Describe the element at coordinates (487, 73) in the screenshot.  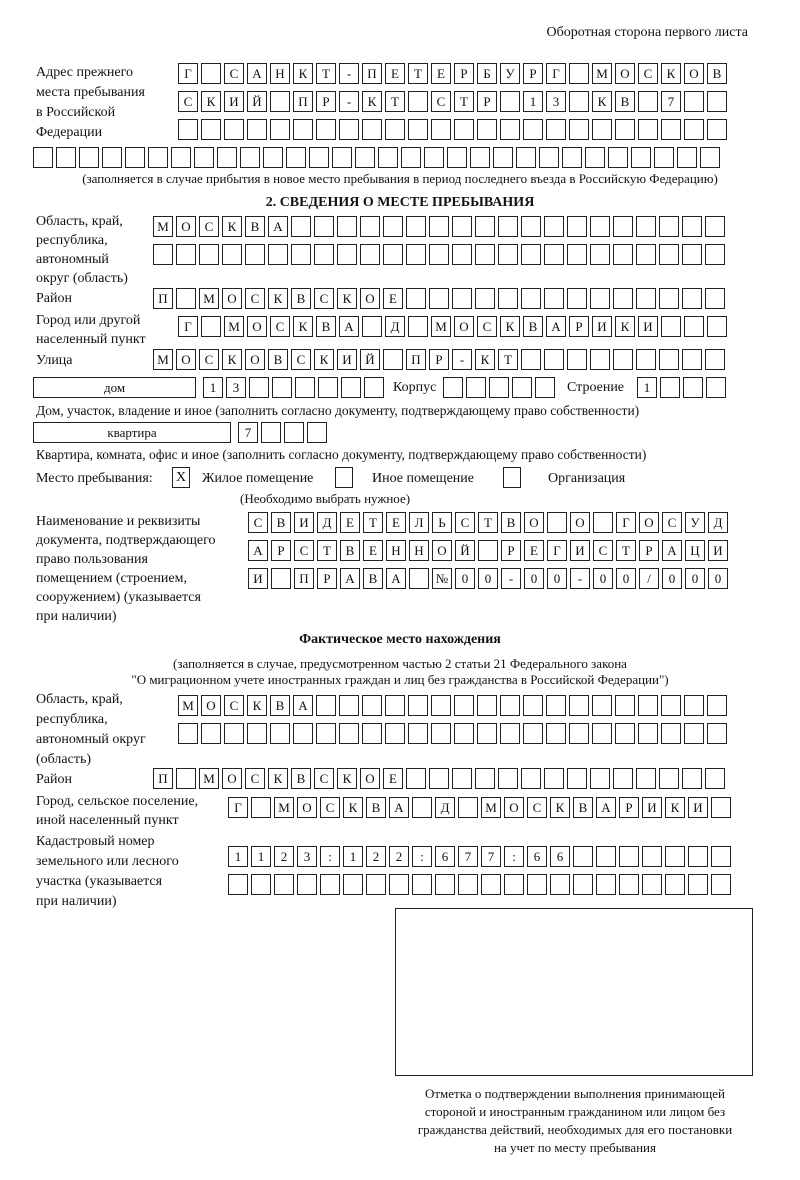
I see `char-cell: Б` at that location.